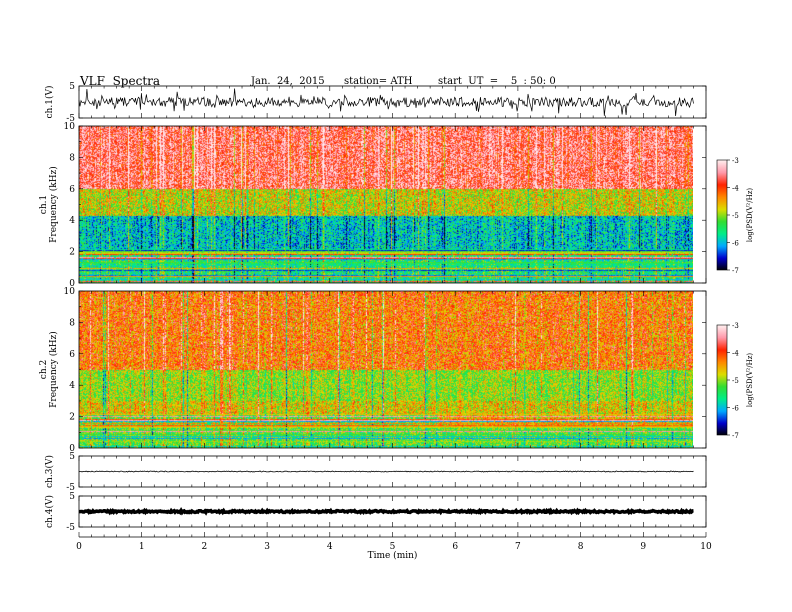 Image resolution: width=792 pixels, height=612 pixels. What do you see at coordinates (44, 204) in the screenshot?
I see `y-axis-label: ch.1` at bounding box center [44, 204].